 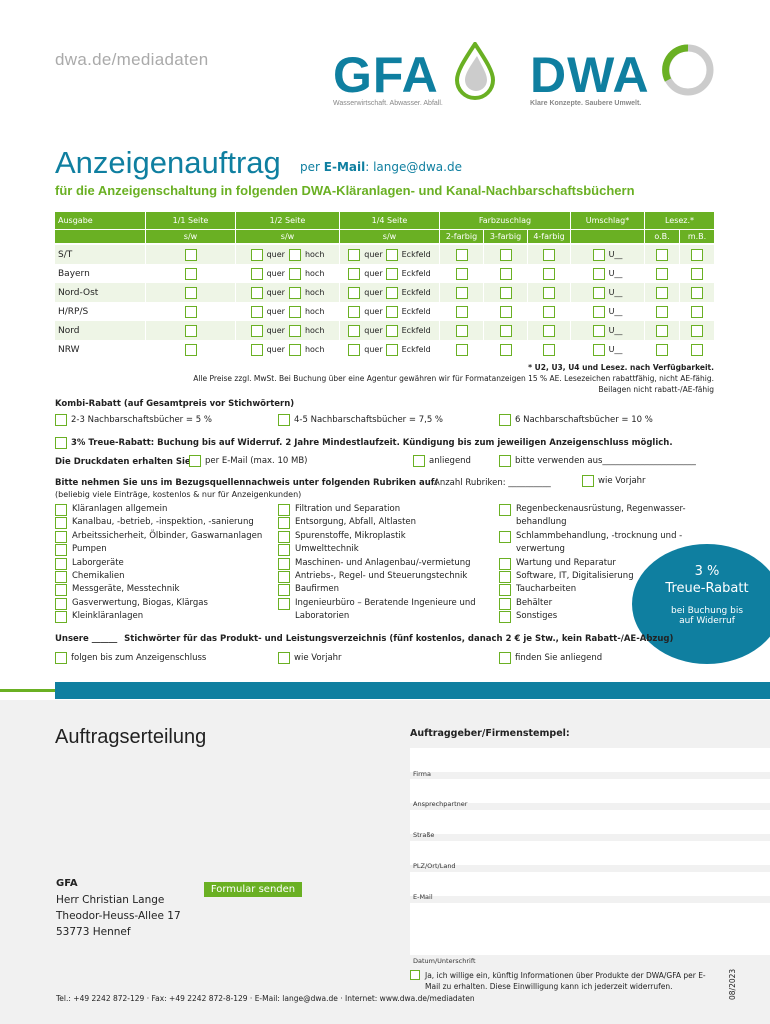 What do you see at coordinates (604, 577) in the screenshot?
I see `rubrik-item: Software, IT, Digitalisierung` at bounding box center [604, 577].